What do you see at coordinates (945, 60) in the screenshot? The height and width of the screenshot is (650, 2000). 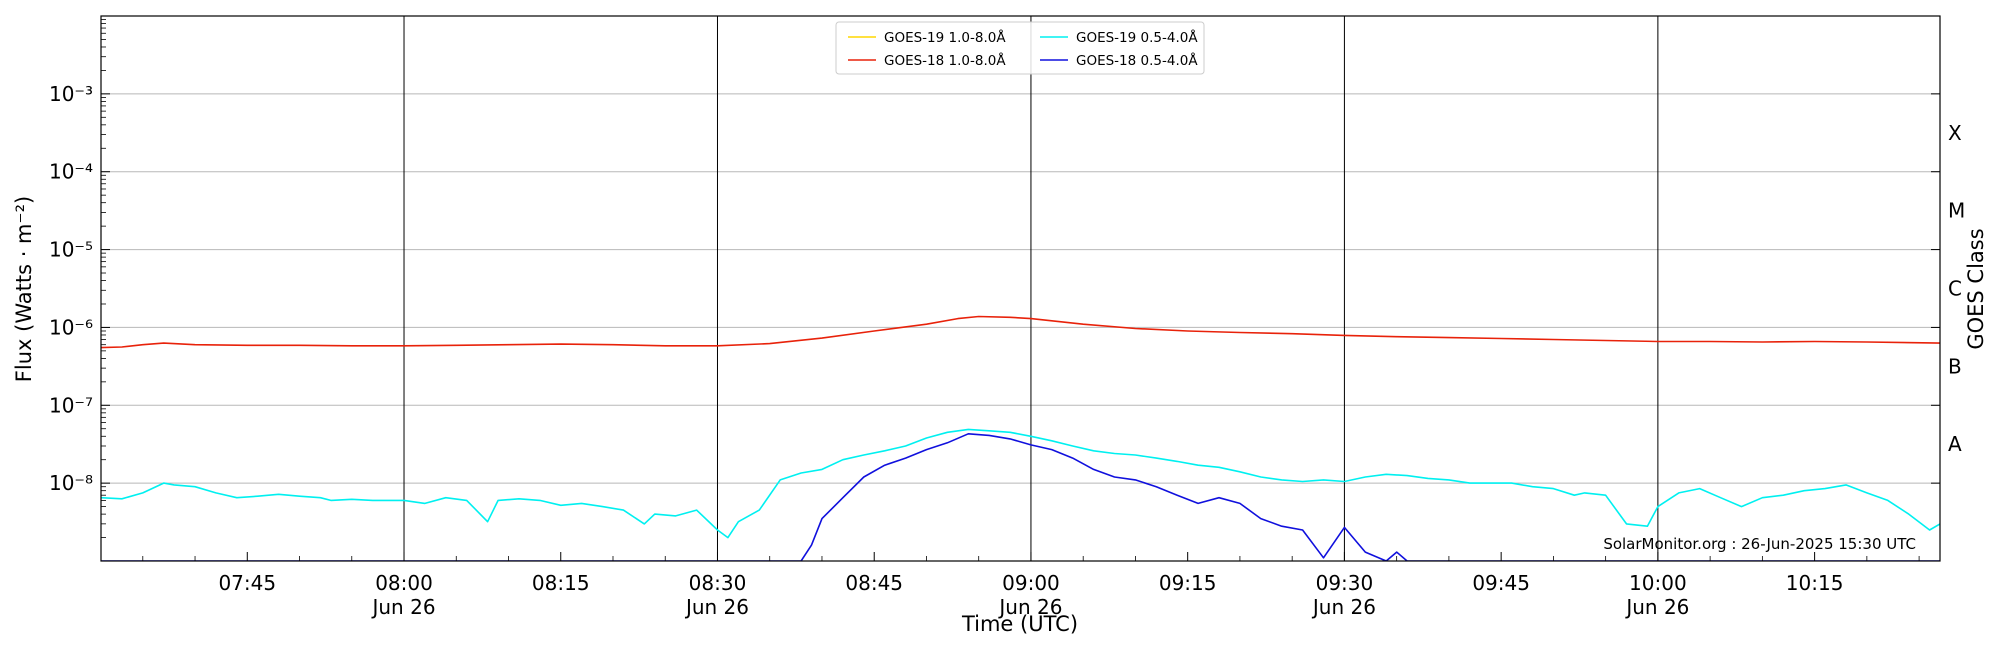 I see `legend-label: GOES-18 1.0-8.0Å` at bounding box center [945, 60].